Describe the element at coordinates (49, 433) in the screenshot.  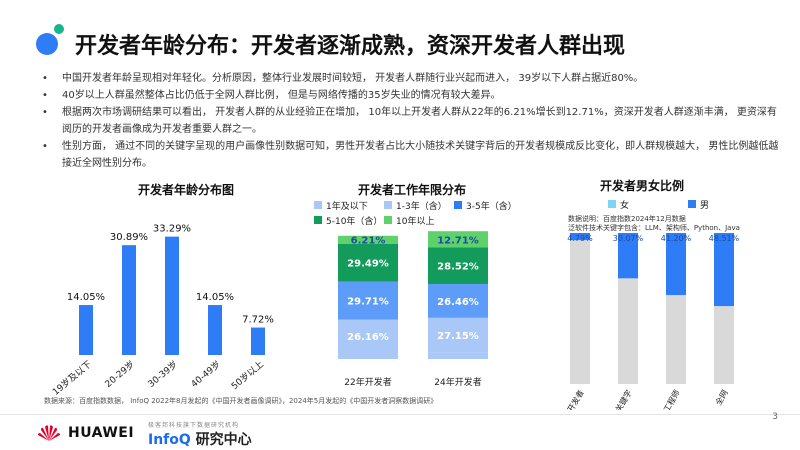
I see `huawei-flower-icon` at that location.